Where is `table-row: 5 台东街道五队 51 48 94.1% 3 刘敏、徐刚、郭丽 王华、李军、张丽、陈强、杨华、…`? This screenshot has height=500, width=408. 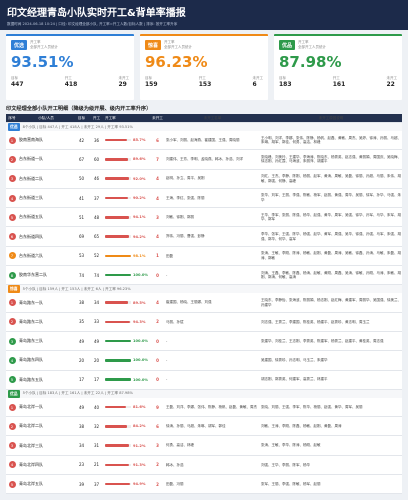
table-row: 5 台东街道五队 51 48 94.1% 3 刘敏、徐刚、郭丽 王华、李军、张丽、陈强、杨华、… is located at coordinates (204, 218).